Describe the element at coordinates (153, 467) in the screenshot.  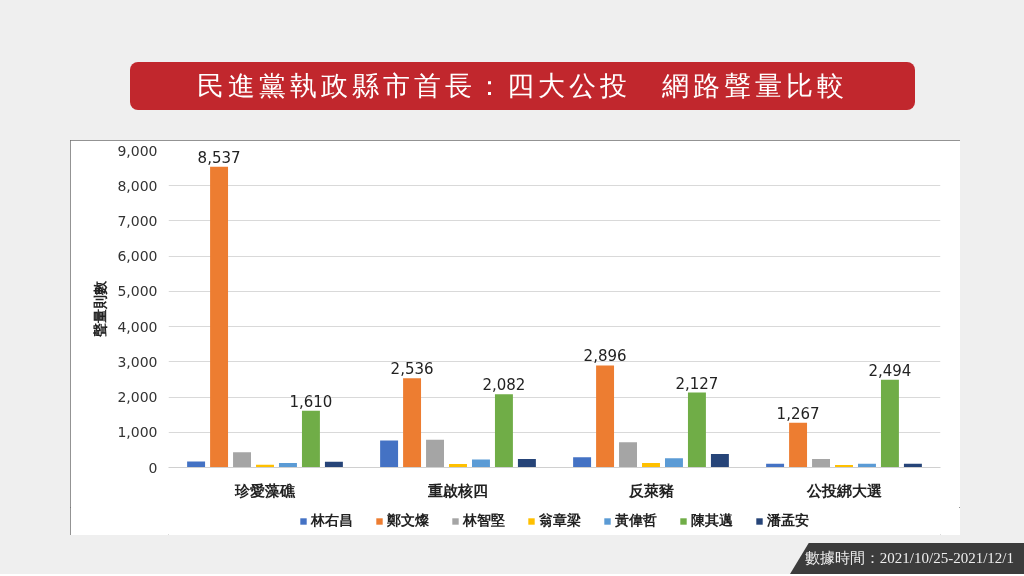
I see `y-tick-label: 0` at that location.